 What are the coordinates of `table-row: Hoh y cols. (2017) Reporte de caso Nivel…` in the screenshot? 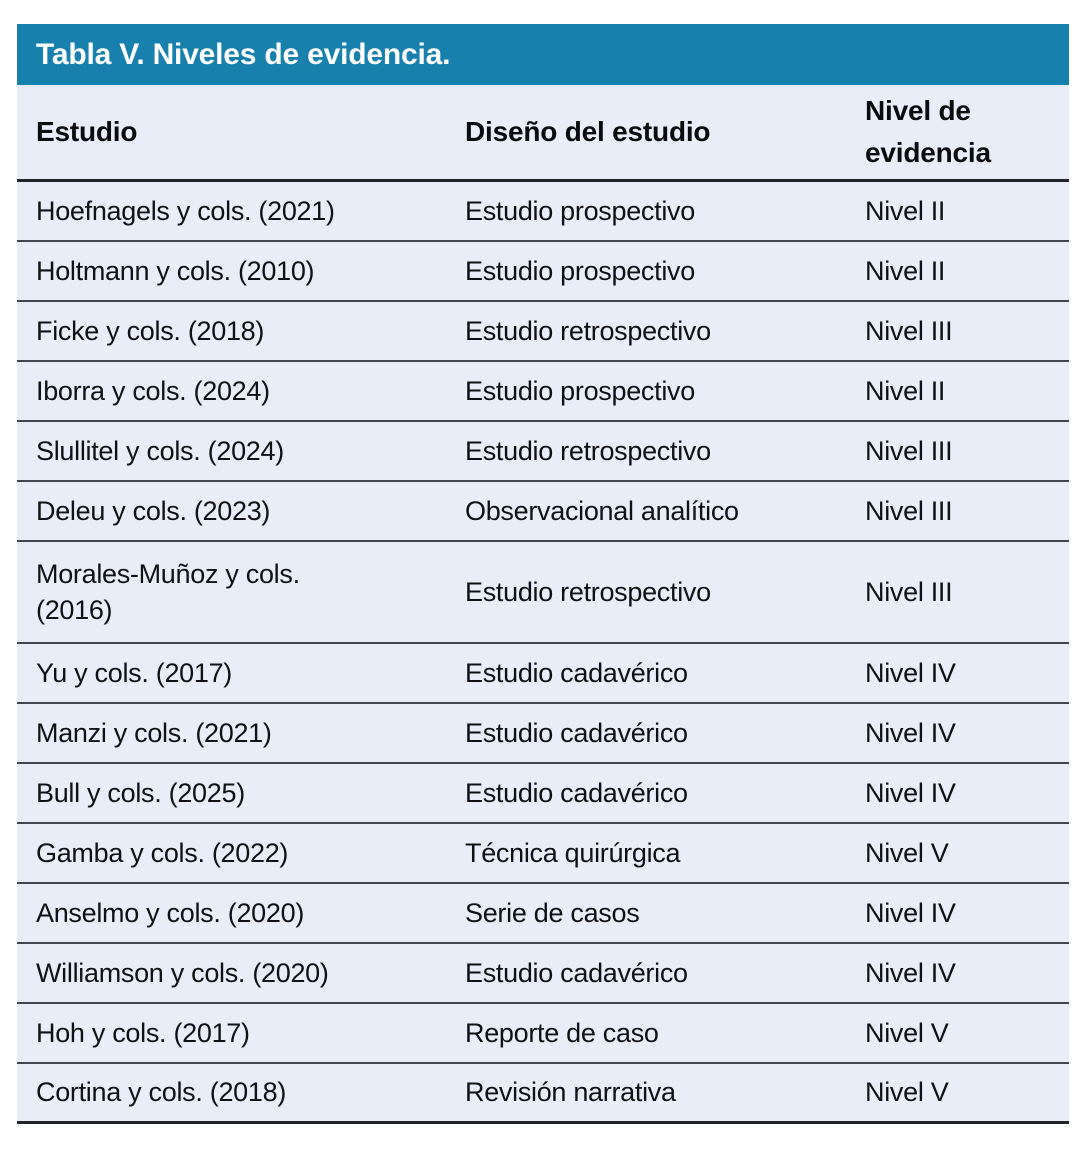 It's located at (543, 1034).